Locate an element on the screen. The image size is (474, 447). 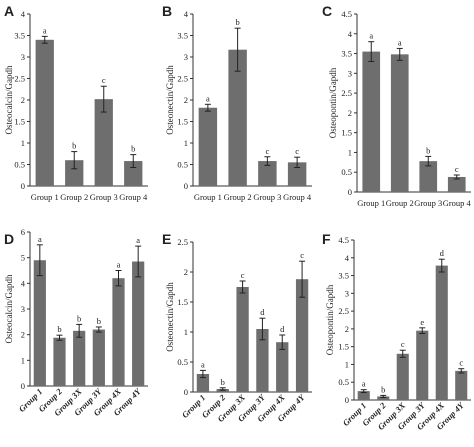
y-axis-label: Osteonectin/Gapdh is located at coordinates (170, 317).